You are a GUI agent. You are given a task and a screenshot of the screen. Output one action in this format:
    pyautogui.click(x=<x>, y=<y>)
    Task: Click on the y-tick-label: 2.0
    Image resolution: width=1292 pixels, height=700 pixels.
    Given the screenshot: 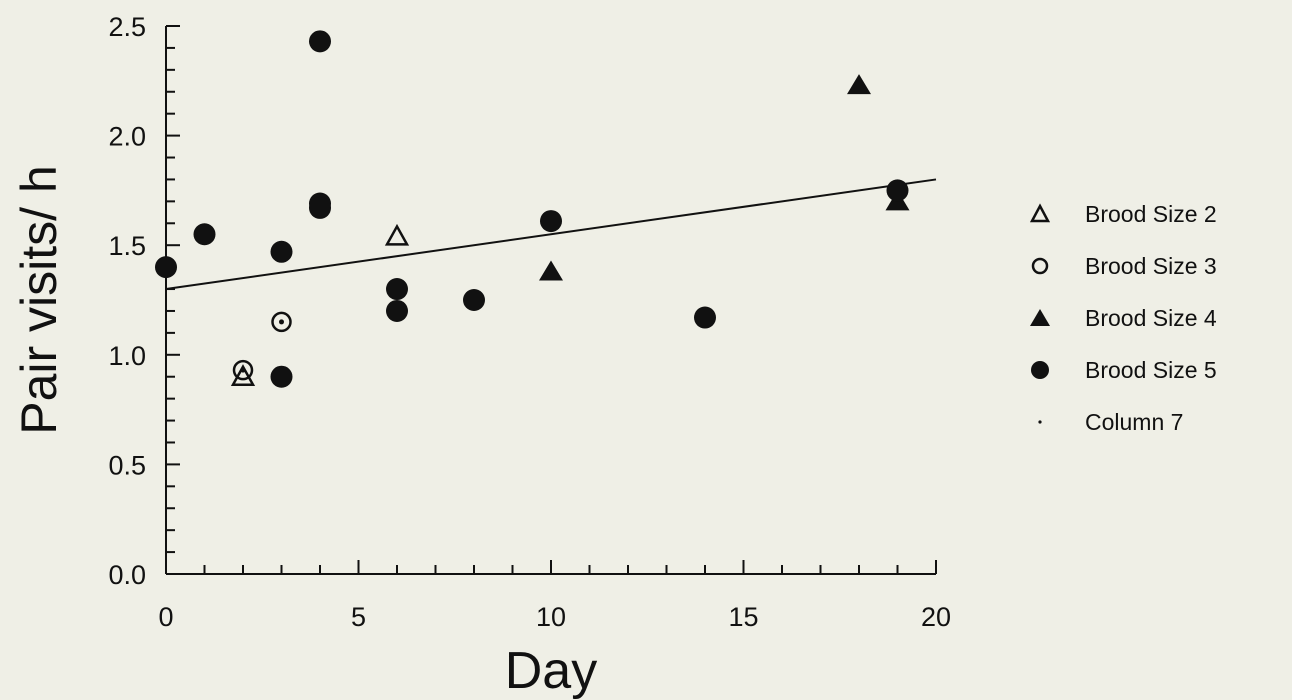 What is the action you would take?
    pyautogui.click(x=127, y=137)
    